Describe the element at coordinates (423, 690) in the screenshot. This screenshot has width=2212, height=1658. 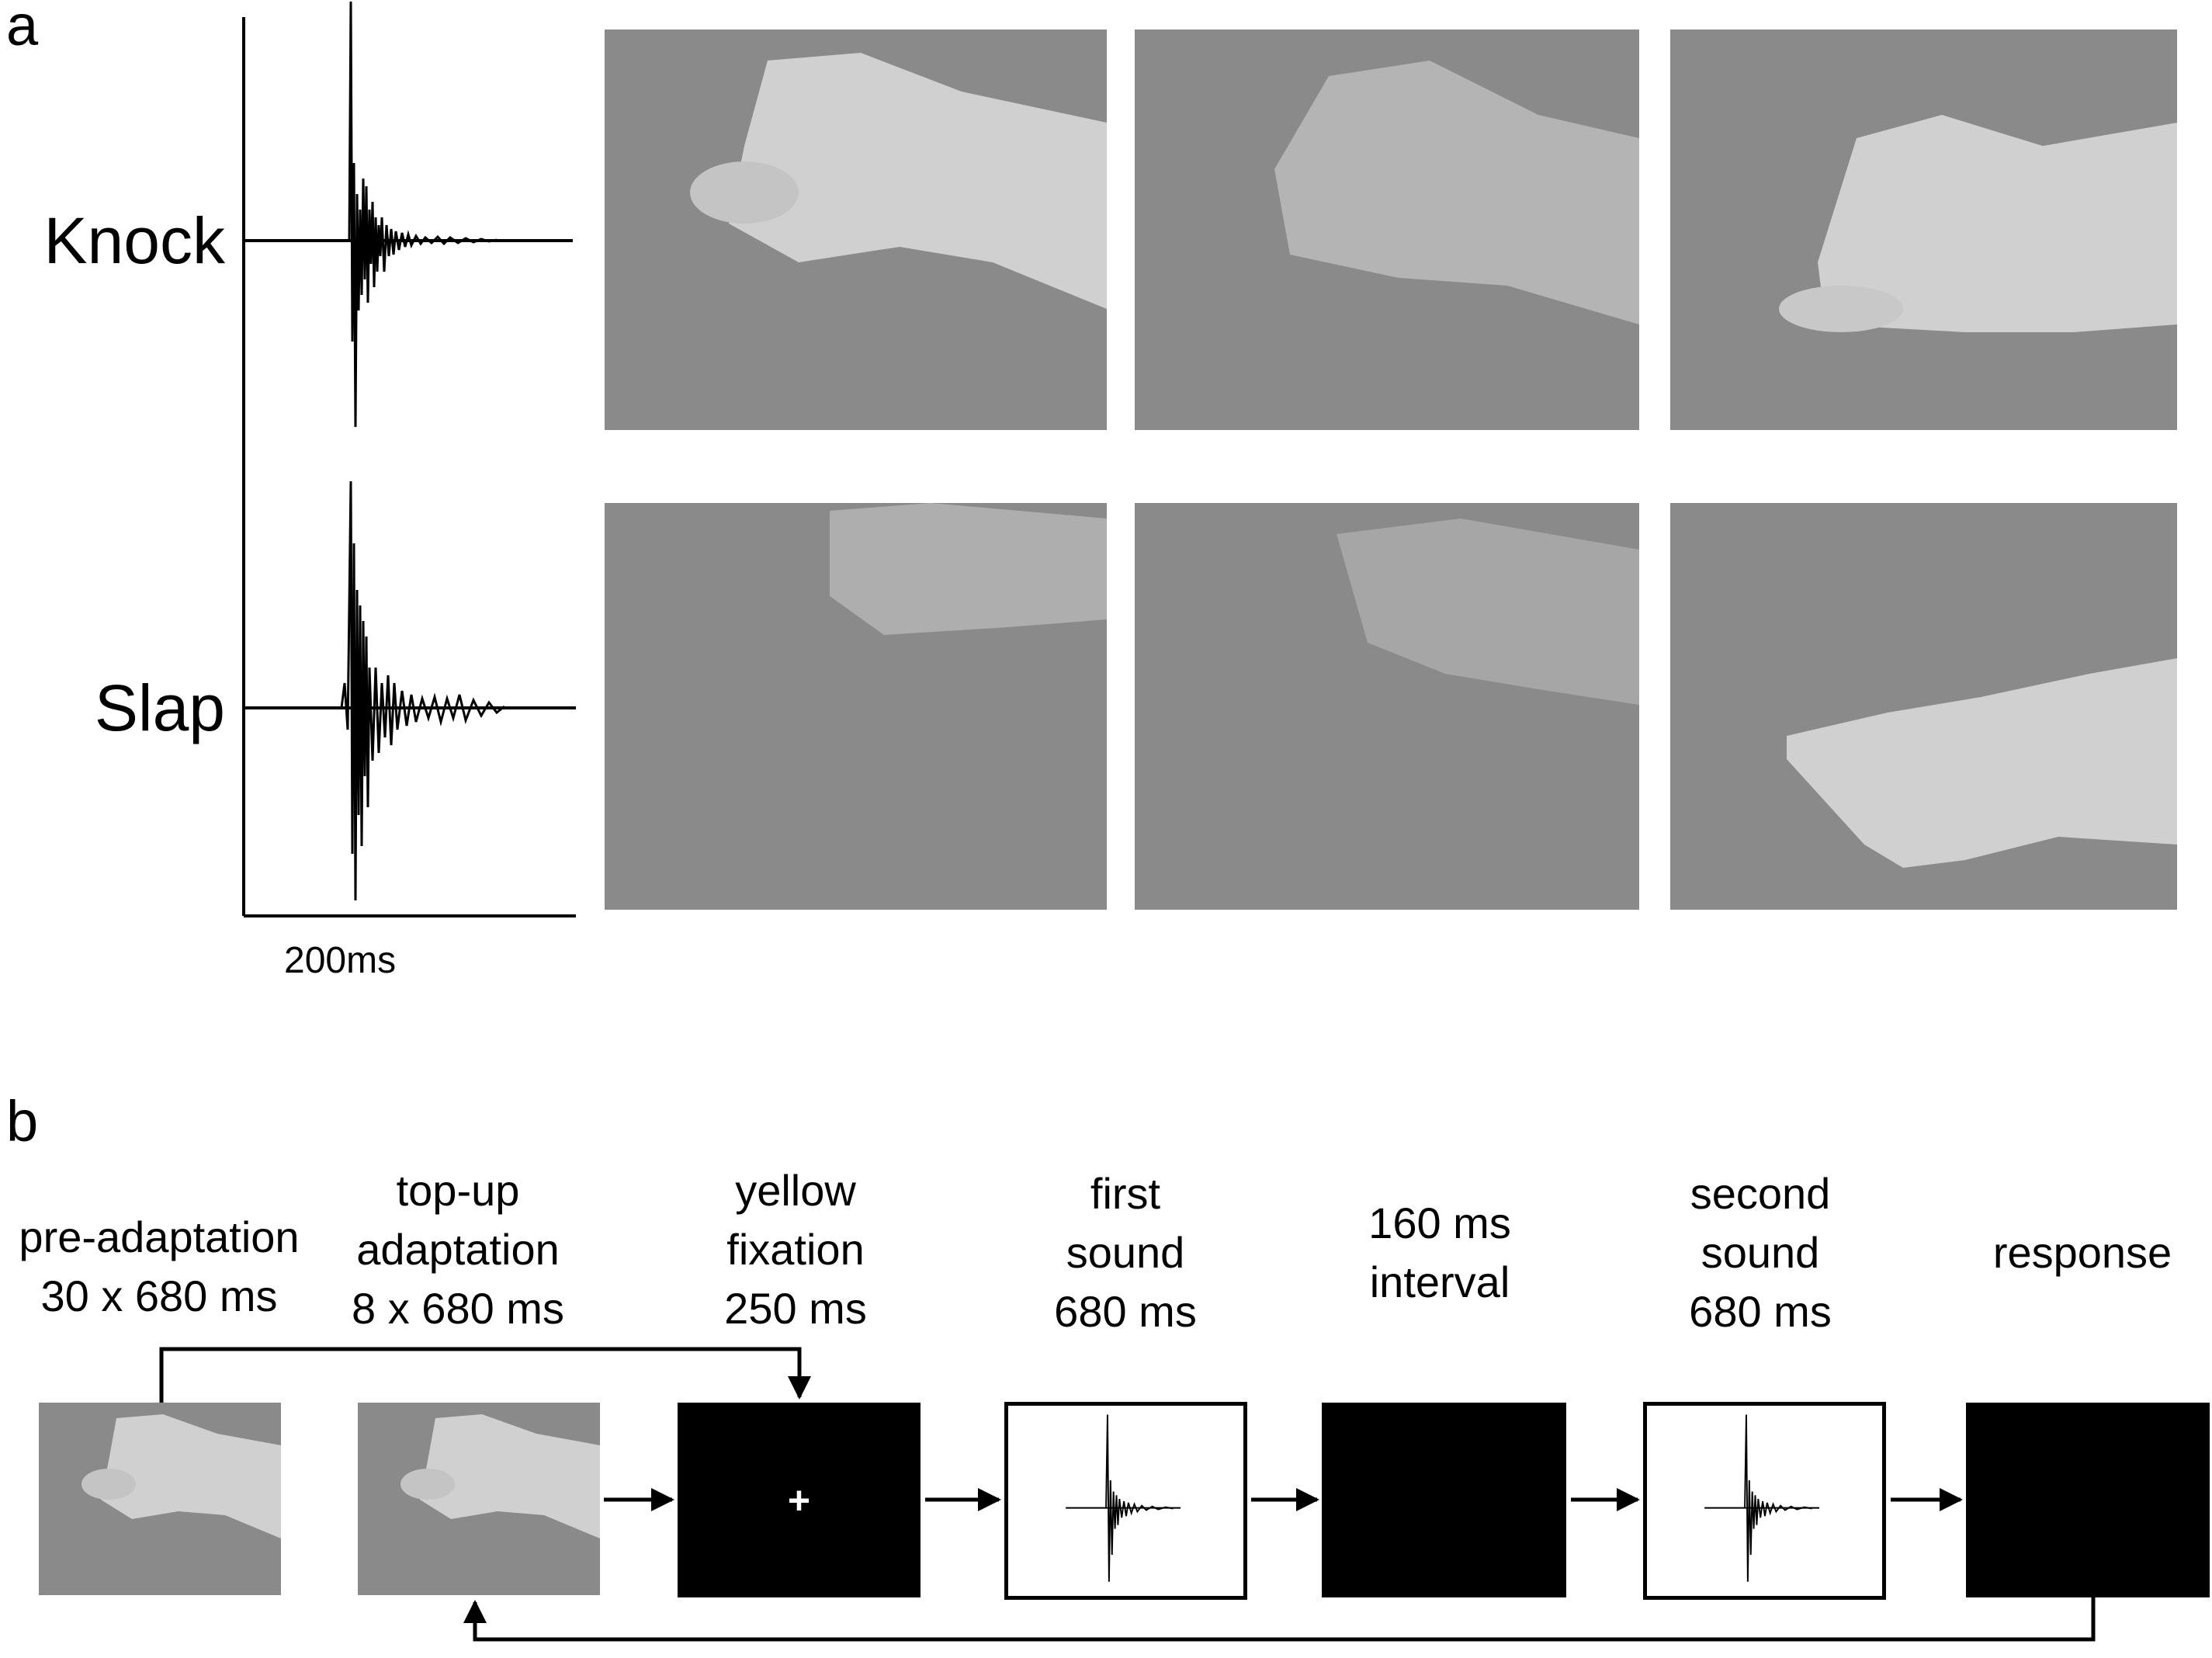
I see `waveform-slap` at that location.